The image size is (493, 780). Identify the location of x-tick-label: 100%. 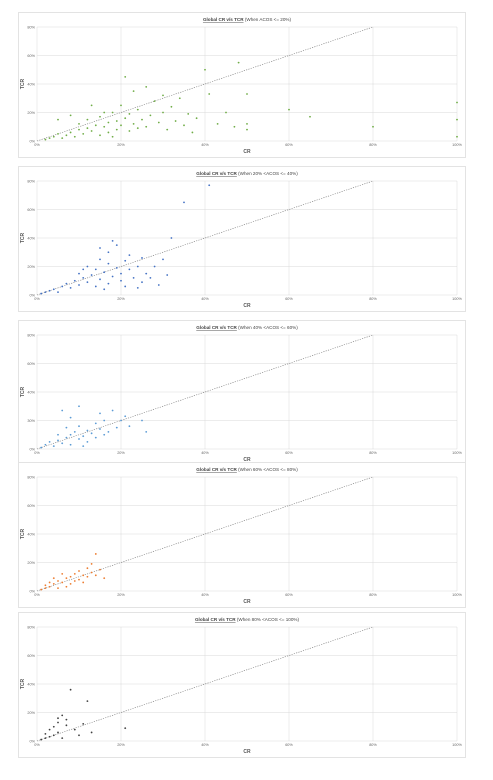
(457, 299).